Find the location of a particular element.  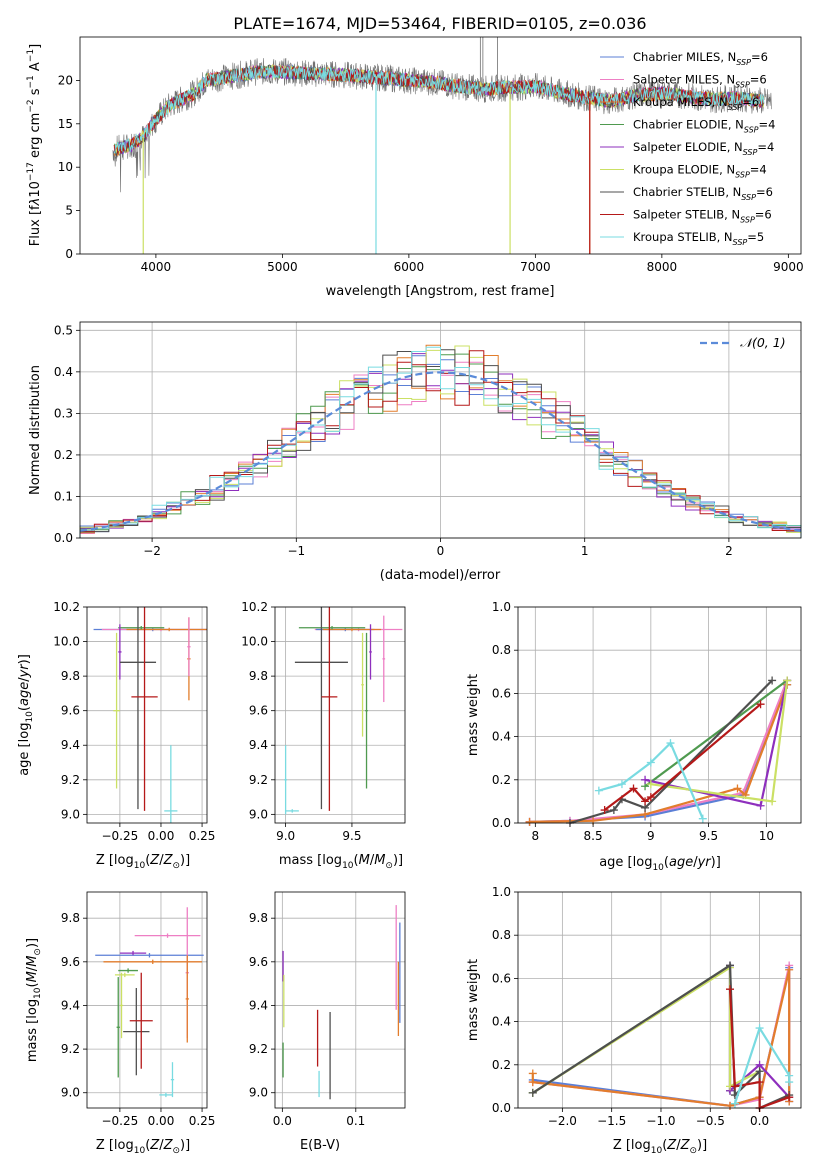

x-tick-label: 8000 is located at coordinates (662, 267).